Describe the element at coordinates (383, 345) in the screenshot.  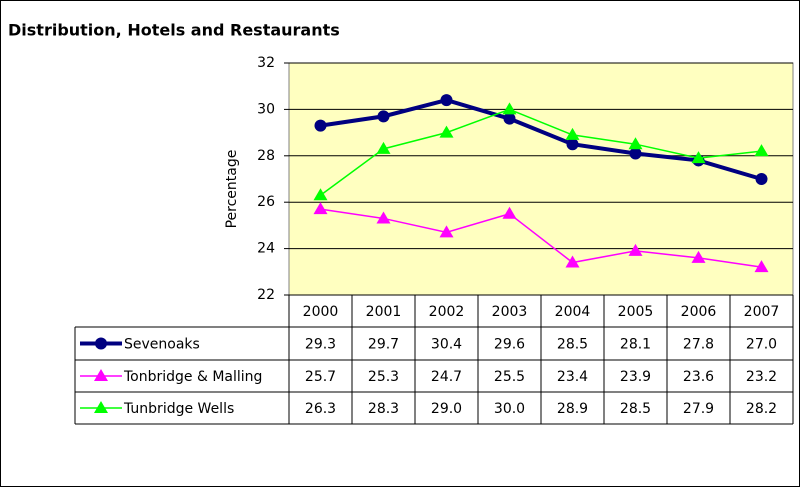
I see `table-value: 29.7` at that location.